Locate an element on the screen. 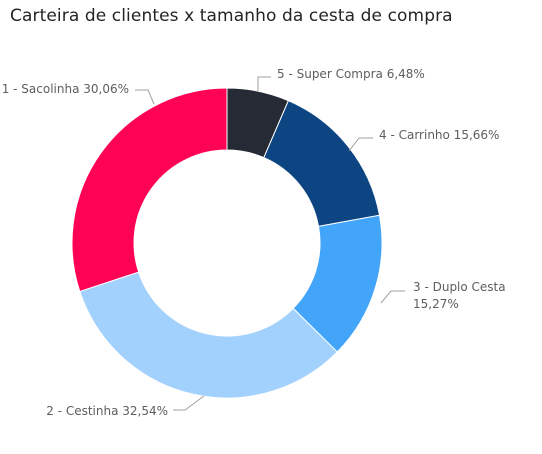  data-label: 5 - Super Compra 6,48% is located at coordinates (351, 74).